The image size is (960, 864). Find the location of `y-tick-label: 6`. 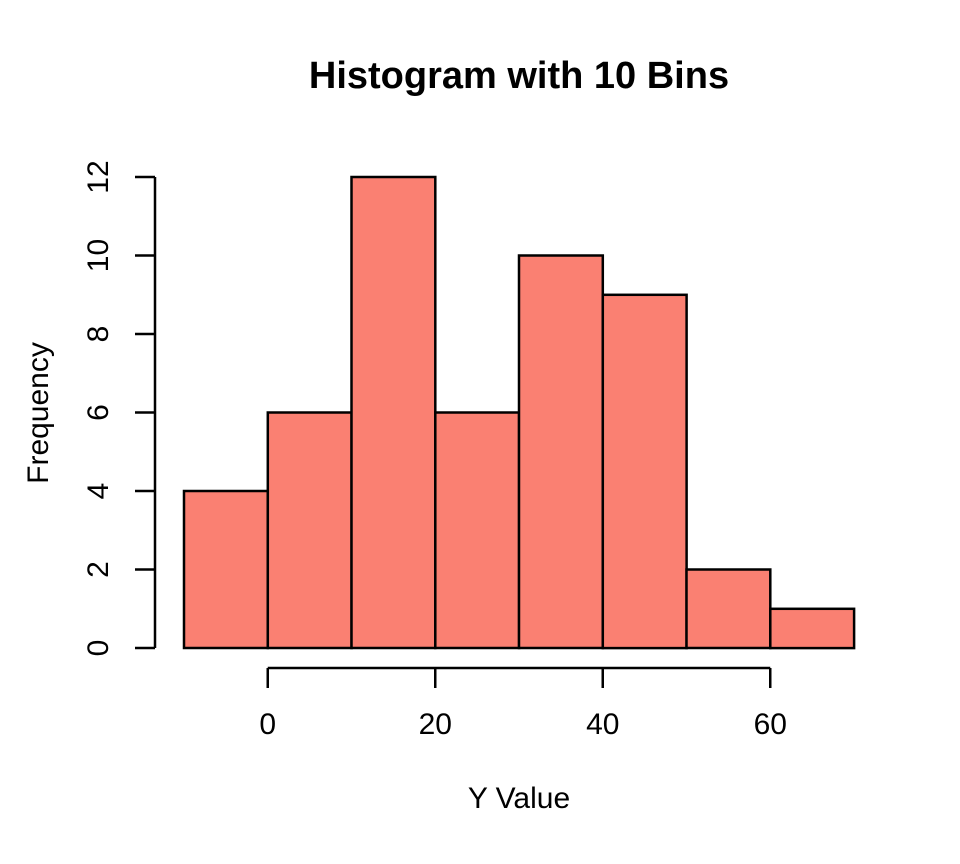

y-tick-label: 6 is located at coordinates (98, 412).